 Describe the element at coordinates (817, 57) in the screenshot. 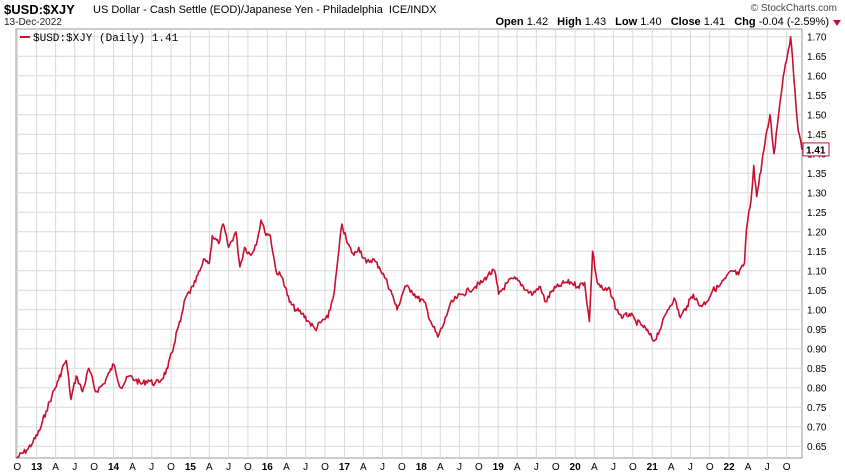

I see `y-tick-label: 1.65` at that location.